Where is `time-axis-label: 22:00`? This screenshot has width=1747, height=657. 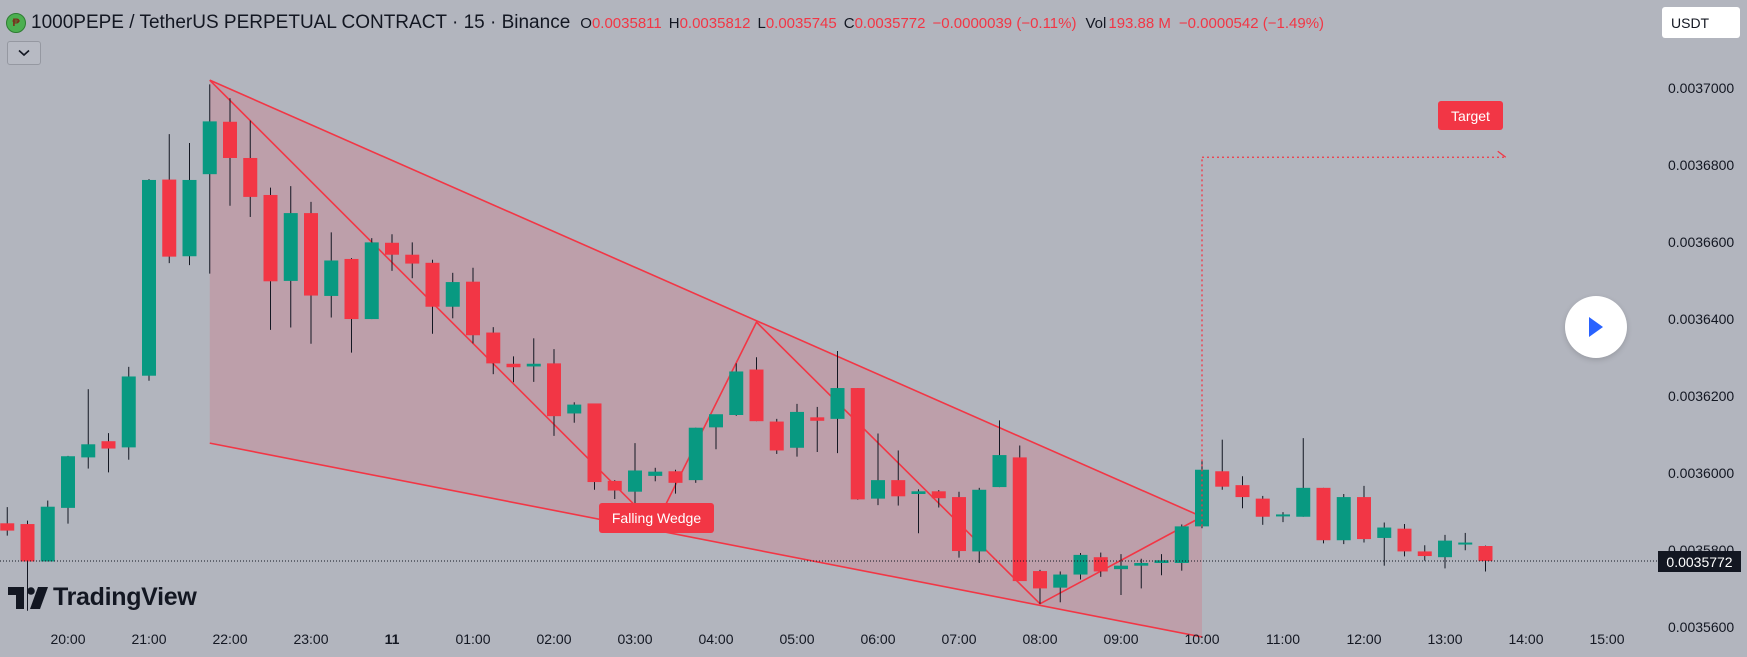 time-axis-label: 22:00 is located at coordinates (230, 639).